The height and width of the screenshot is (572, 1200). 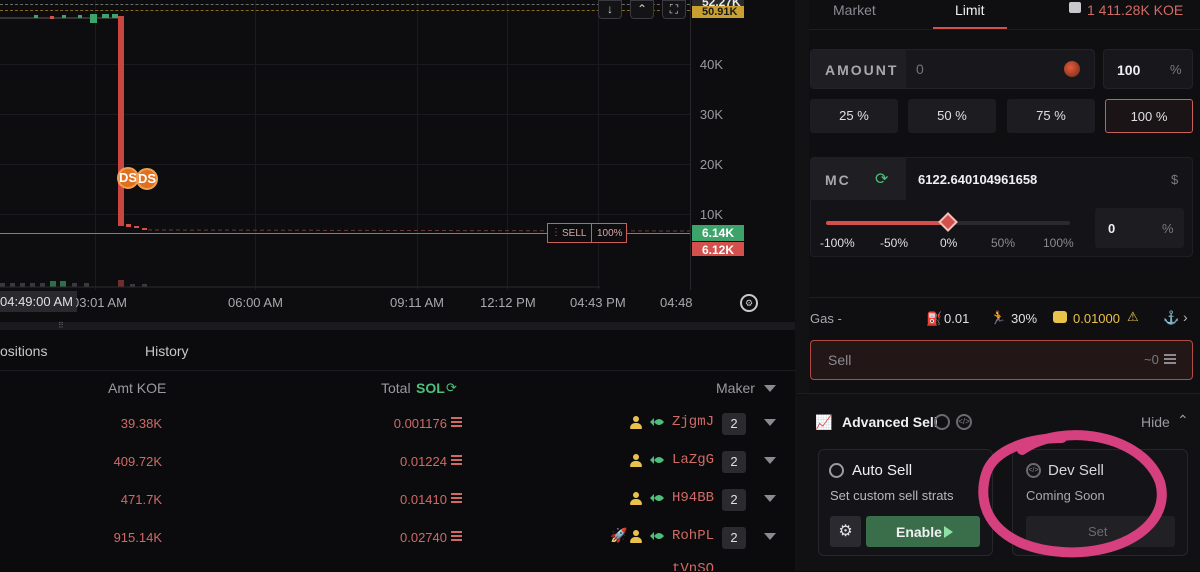 I want to click on mc-slider-track, so click(x=948, y=222).